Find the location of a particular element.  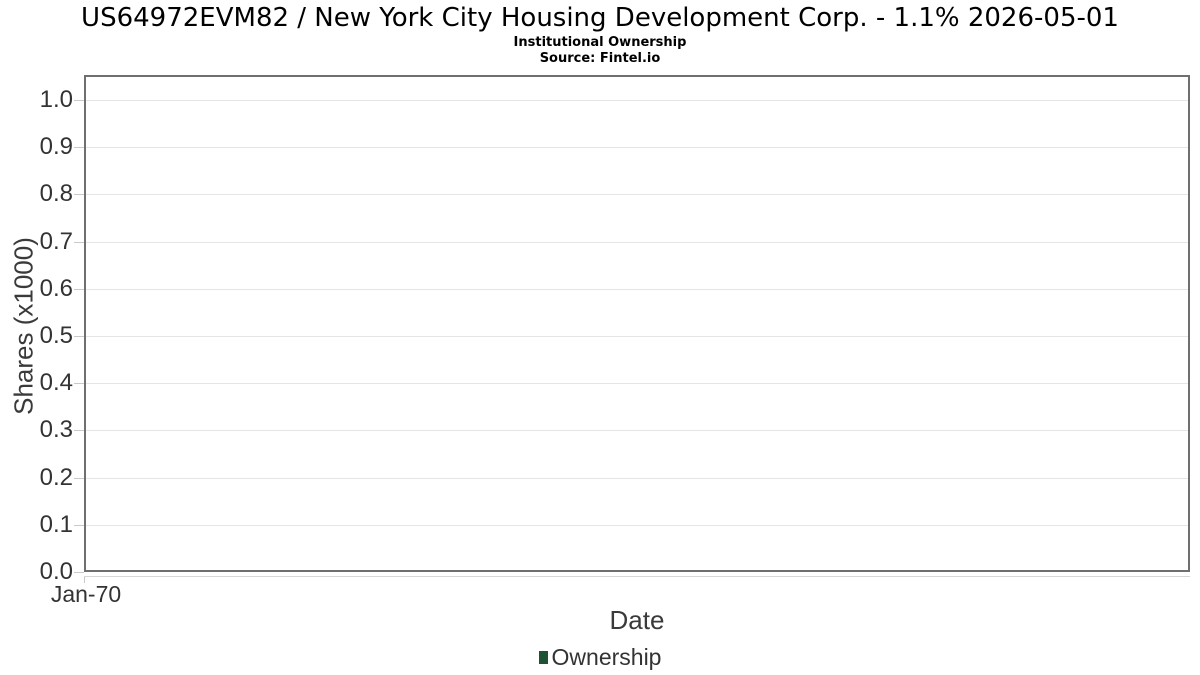

legend-item-label: Ownership is located at coordinates (606, 657).